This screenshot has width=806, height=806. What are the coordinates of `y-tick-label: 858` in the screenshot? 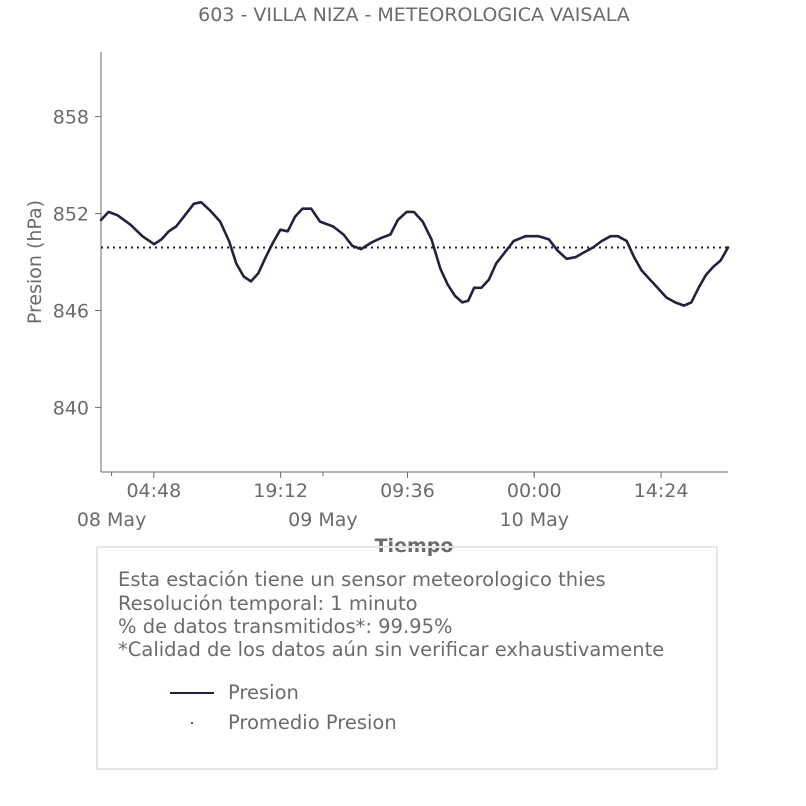 It's located at (71, 118).